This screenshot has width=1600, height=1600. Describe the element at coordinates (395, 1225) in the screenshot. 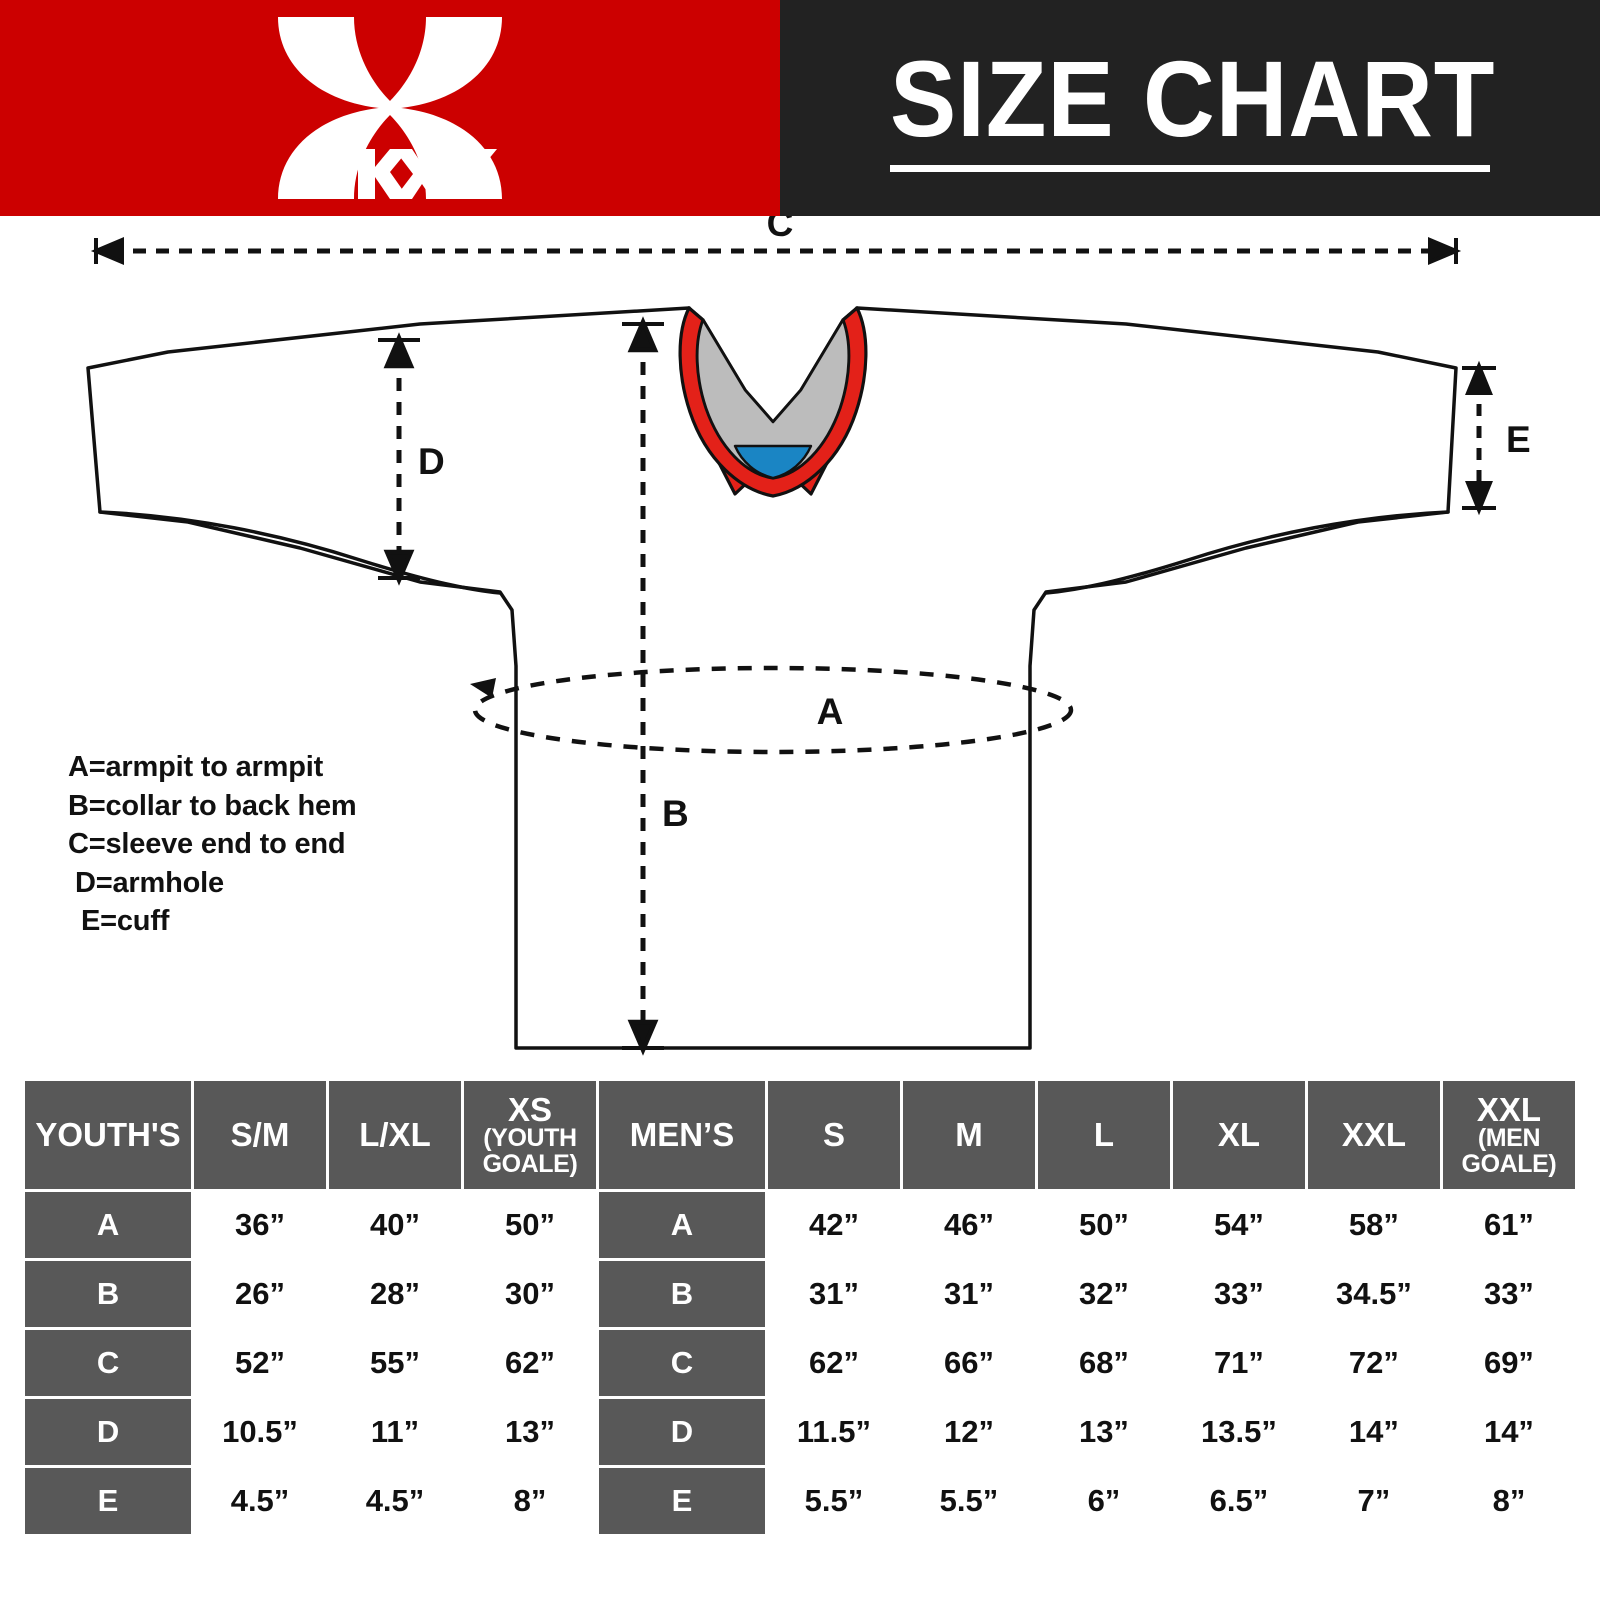

I see `cell-youth-a-1: 40”` at that location.